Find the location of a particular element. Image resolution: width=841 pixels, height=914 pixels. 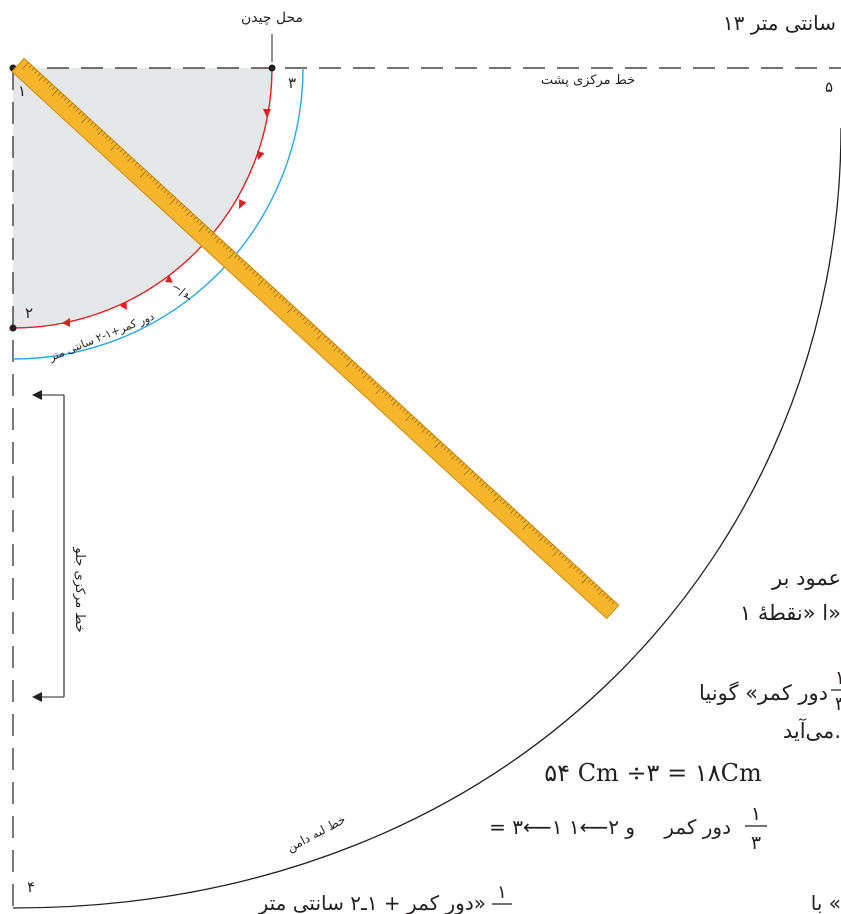

back-center-line-label: خط مرکزی پشت is located at coordinates (588, 80).